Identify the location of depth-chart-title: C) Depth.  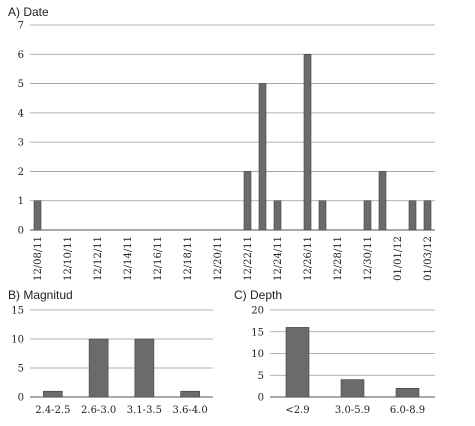
(258, 295).